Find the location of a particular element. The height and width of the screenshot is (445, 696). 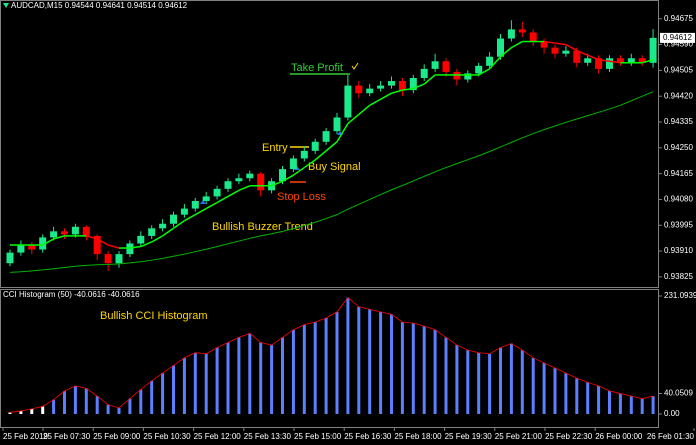

x-tick-label: 25 Feb 2019 is located at coordinates (25, 436).